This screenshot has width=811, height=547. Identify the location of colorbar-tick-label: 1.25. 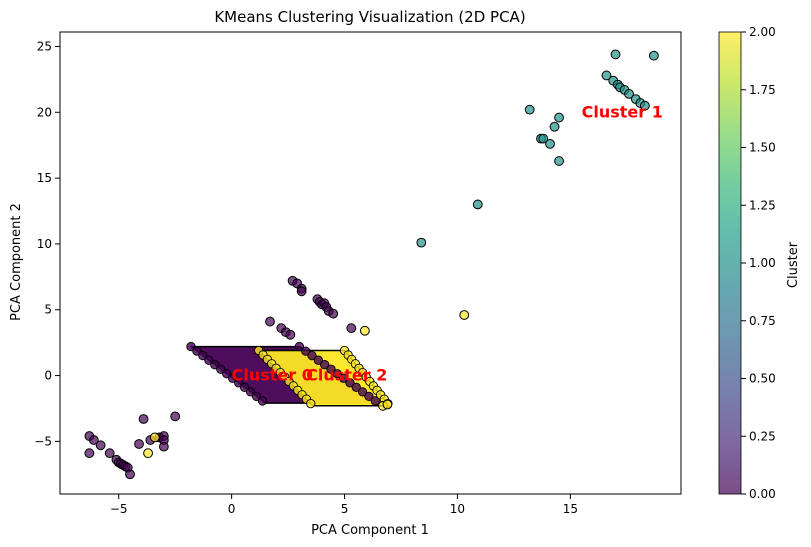
(762, 205).